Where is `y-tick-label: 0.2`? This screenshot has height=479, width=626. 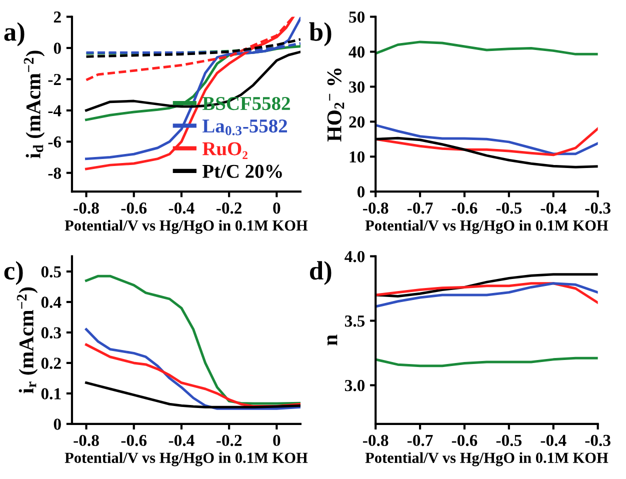 y-tick-label: 0.2 is located at coordinates (51, 363).